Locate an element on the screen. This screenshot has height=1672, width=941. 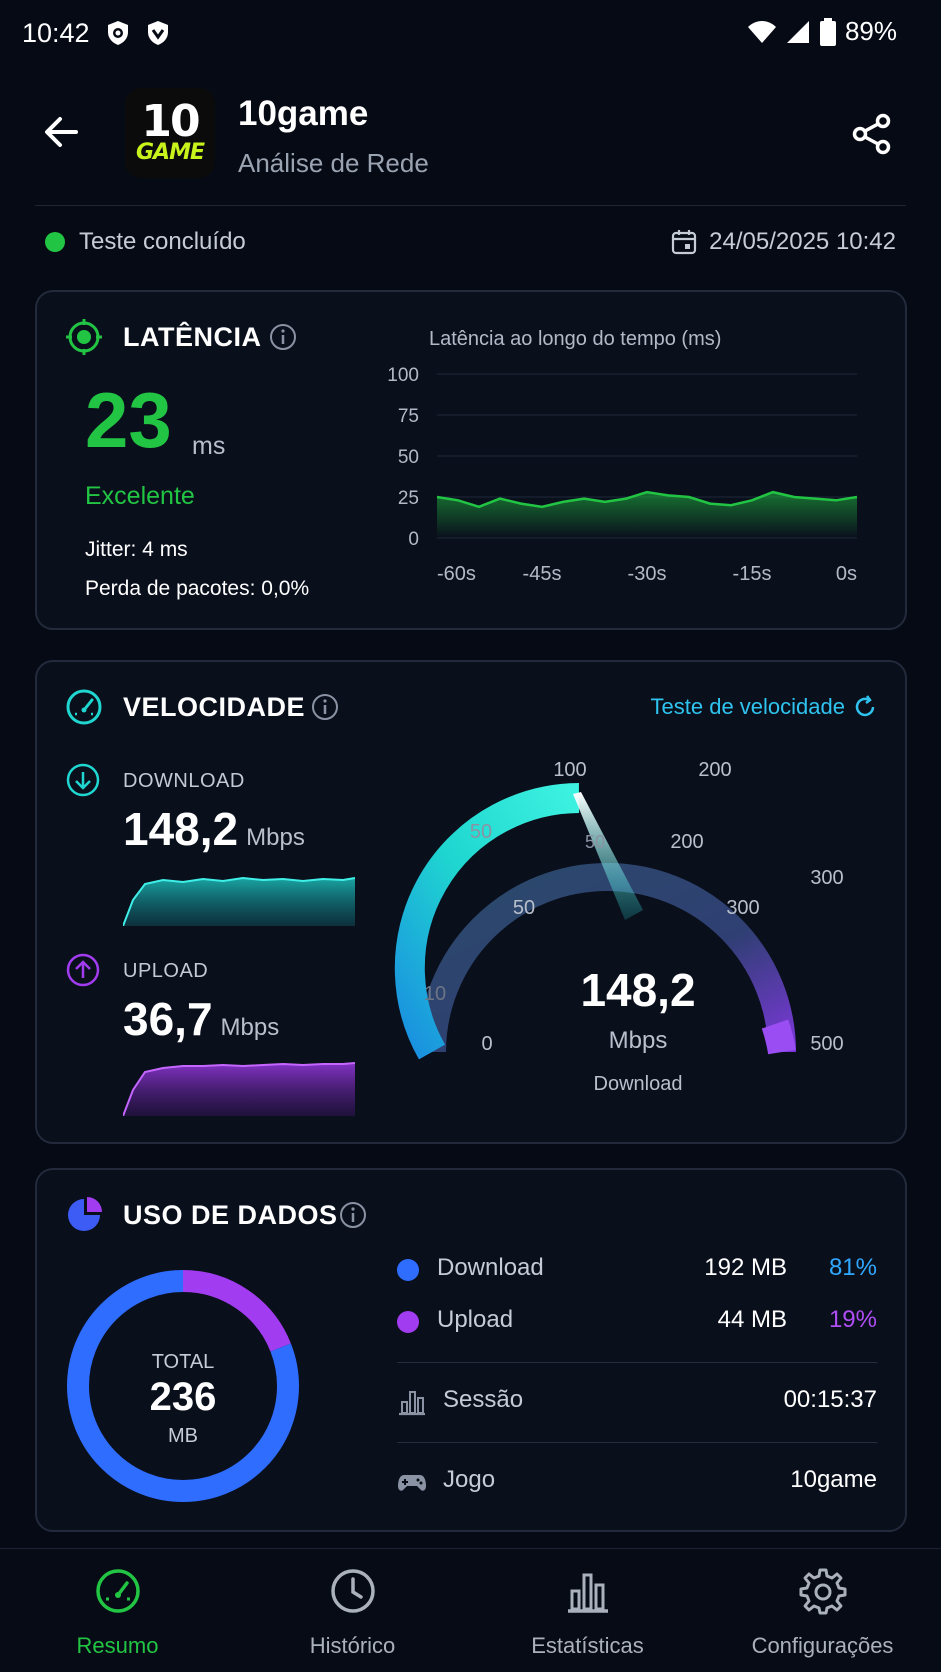
gauge-label: 0 is located at coordinates (486, 1044).